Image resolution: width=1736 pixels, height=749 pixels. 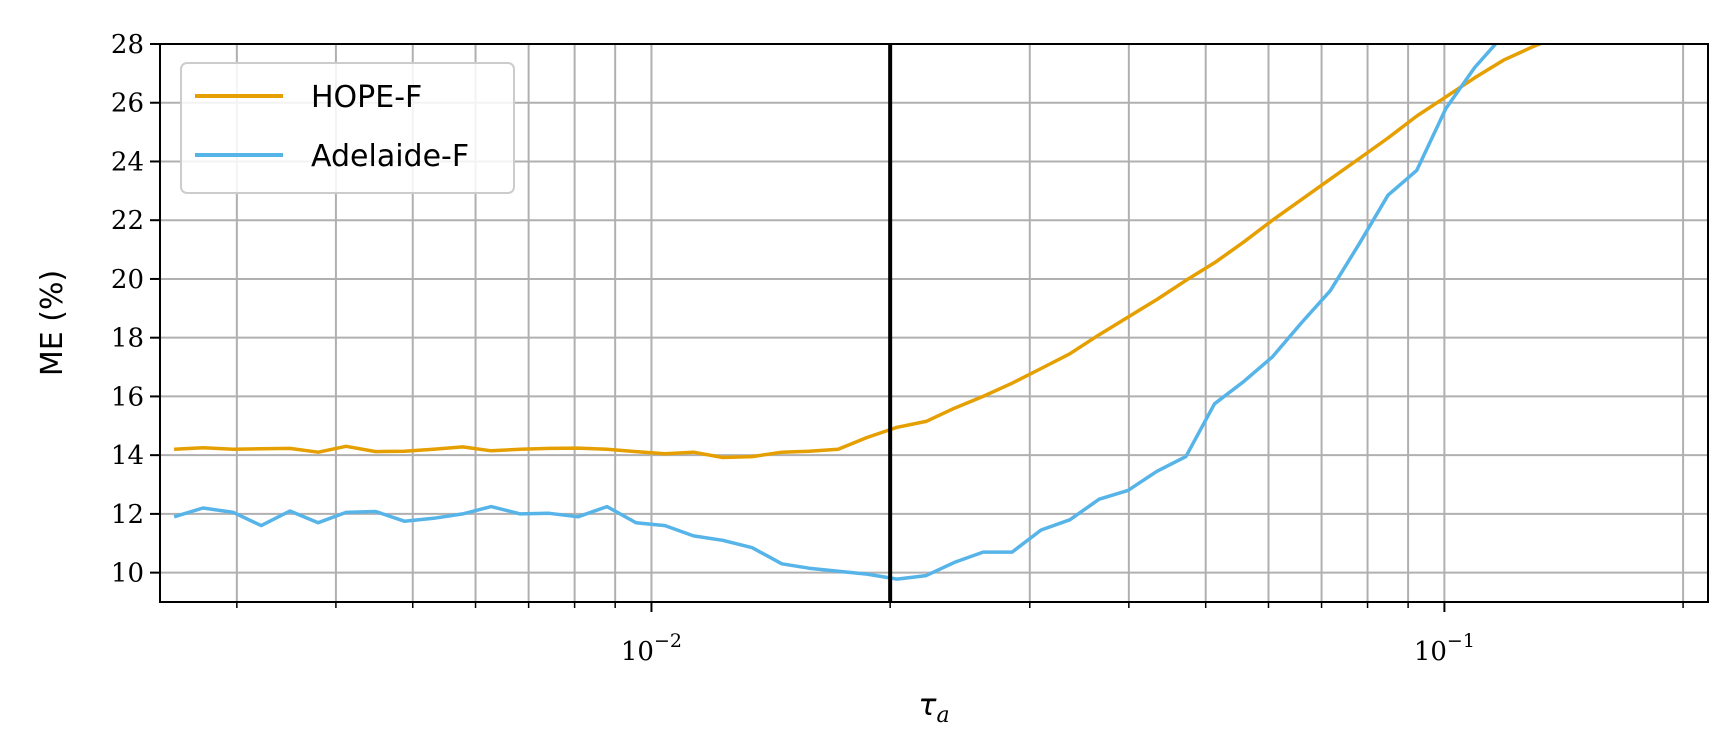 What do you see at coordinates (927, 705) in the screenshot?
I see `x-axis-symbol: τ` at bounding box center [927, 705].